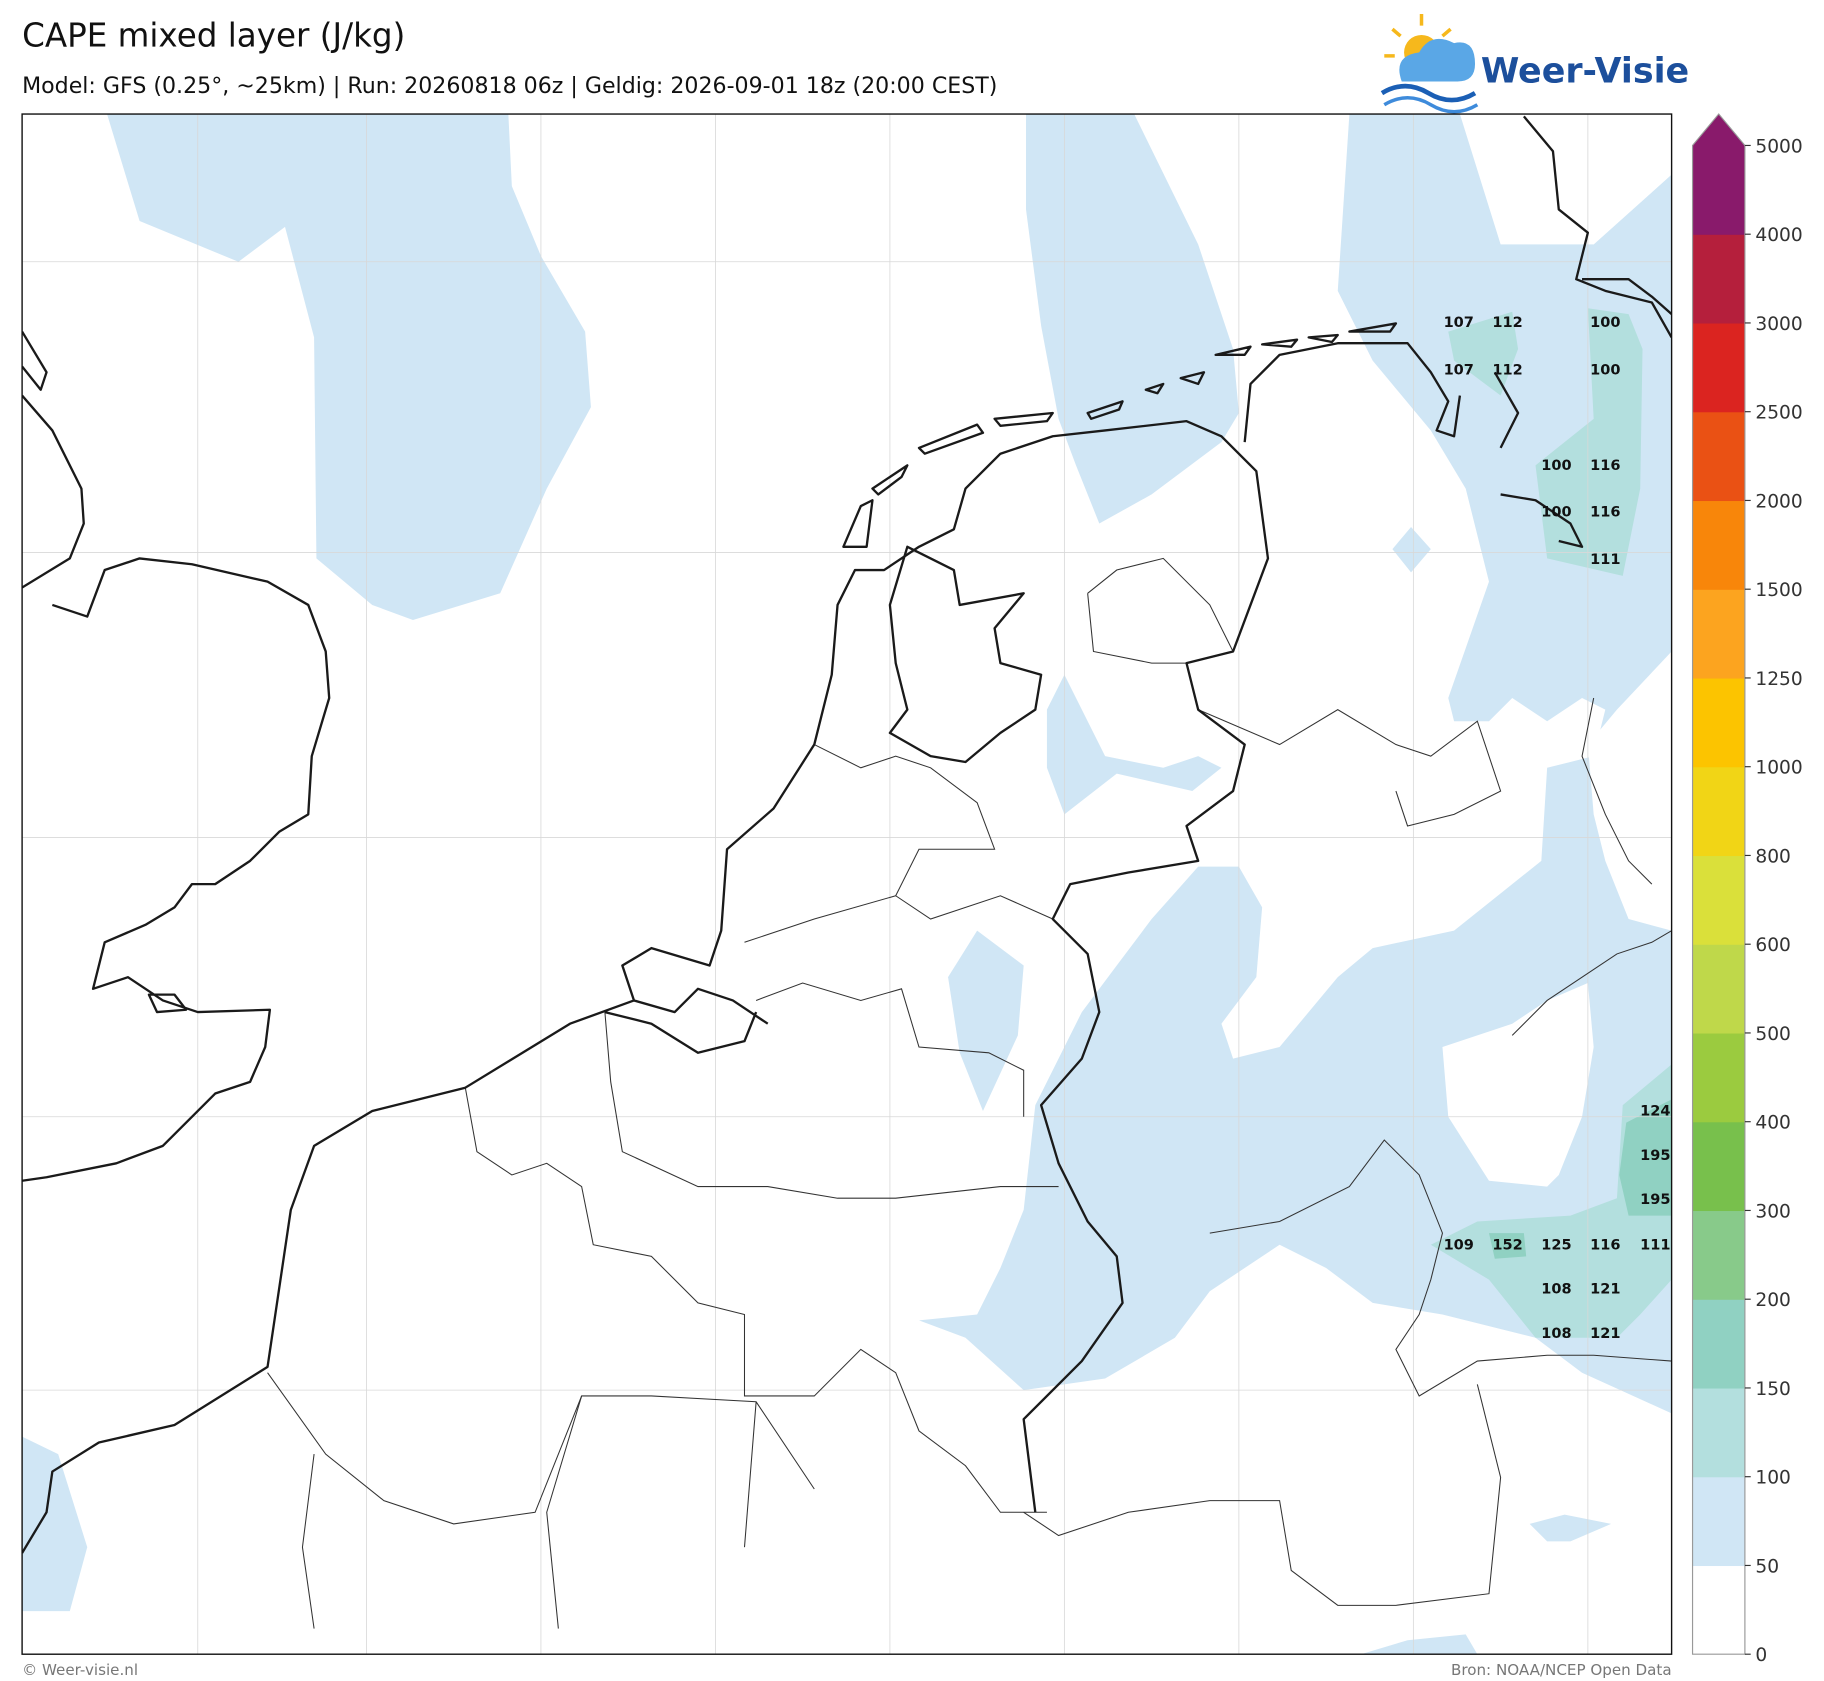 The width and height of the screenshot is (1824, 1681). I want to click on logo: Weer-Visie, so click(1534, 63).